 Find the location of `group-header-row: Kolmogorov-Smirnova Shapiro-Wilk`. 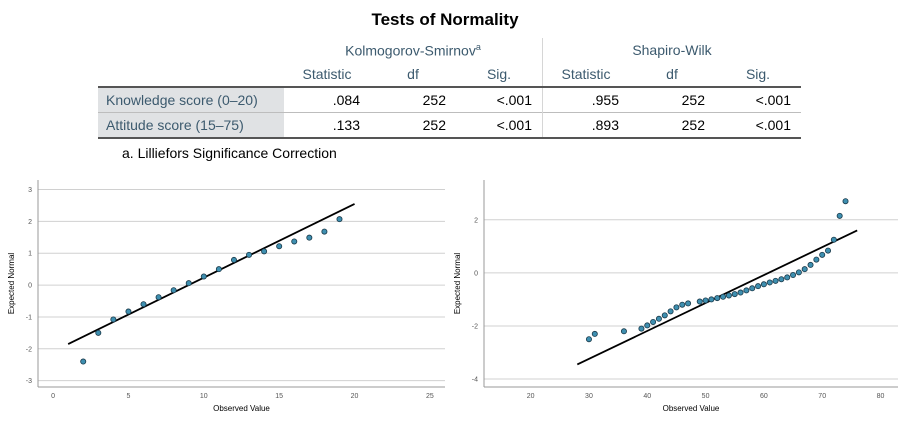

group-header-row: Kolmogorov-Smirnova Shapiro-Wilk is located at coordinates (449, 50).